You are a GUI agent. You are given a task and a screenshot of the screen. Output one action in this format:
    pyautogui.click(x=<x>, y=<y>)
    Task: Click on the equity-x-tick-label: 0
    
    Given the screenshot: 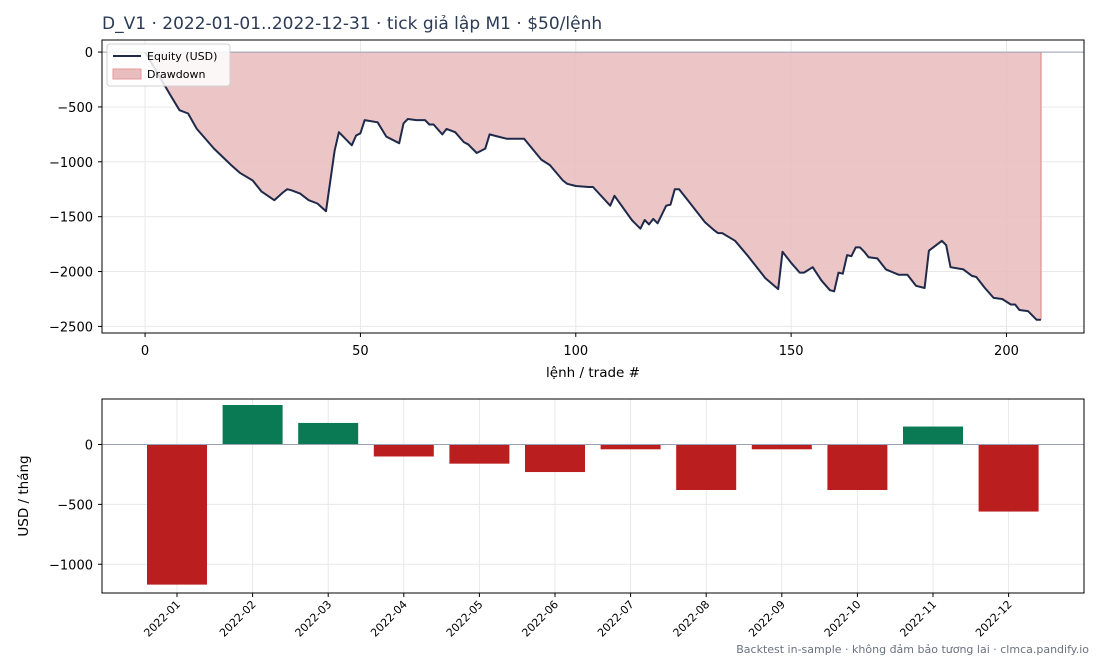 What is the action you would take?
    pyautogui.click(x=145, y=351)
    